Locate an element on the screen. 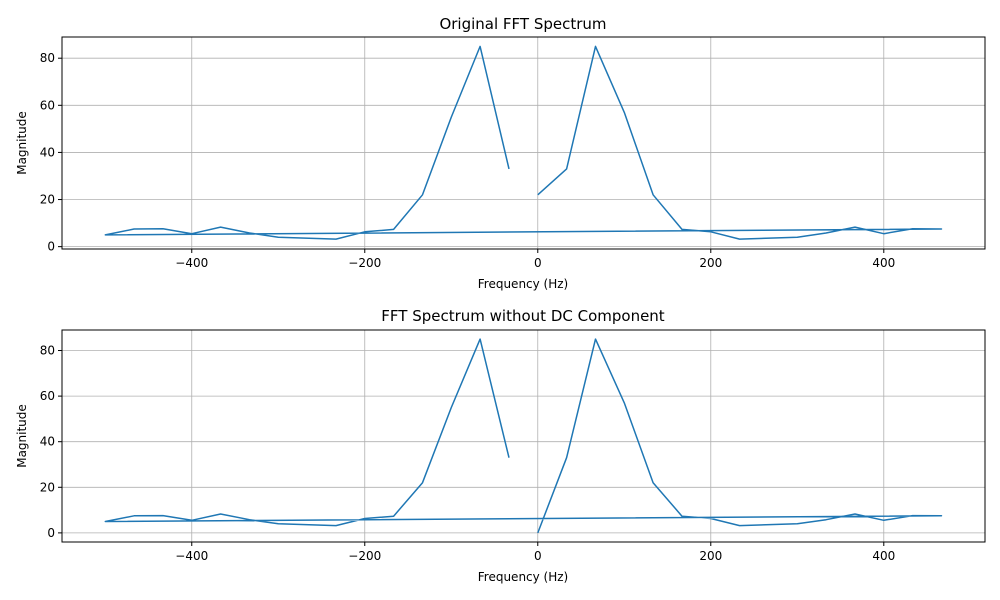  chart-title: Original FFT Spectrum is located at coordinates (522, 24).